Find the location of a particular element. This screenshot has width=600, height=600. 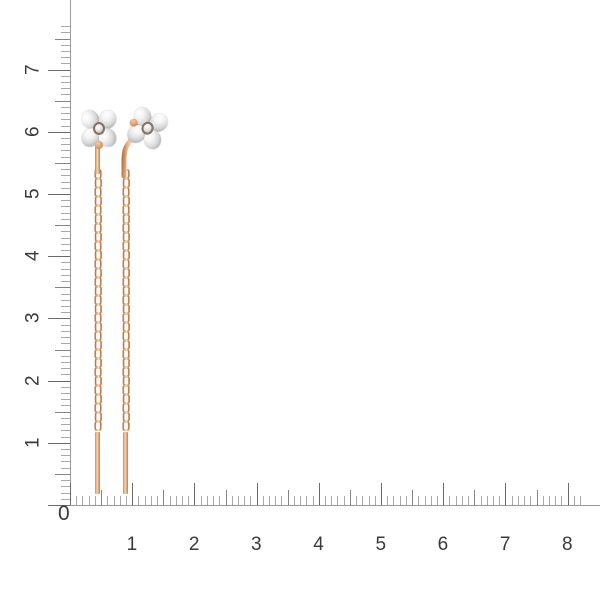

horizontal-ruler-label: 8 is located at coordinates (568, 544).